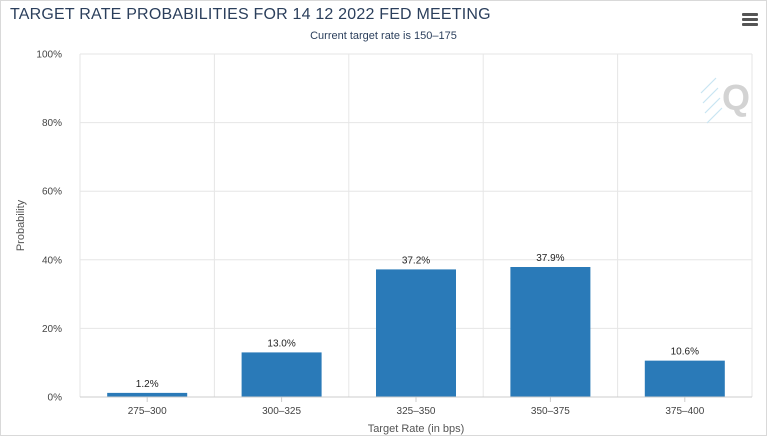 The image size is (767, 436). I want to click on y-axis-label: Probability, so click(21, 225).